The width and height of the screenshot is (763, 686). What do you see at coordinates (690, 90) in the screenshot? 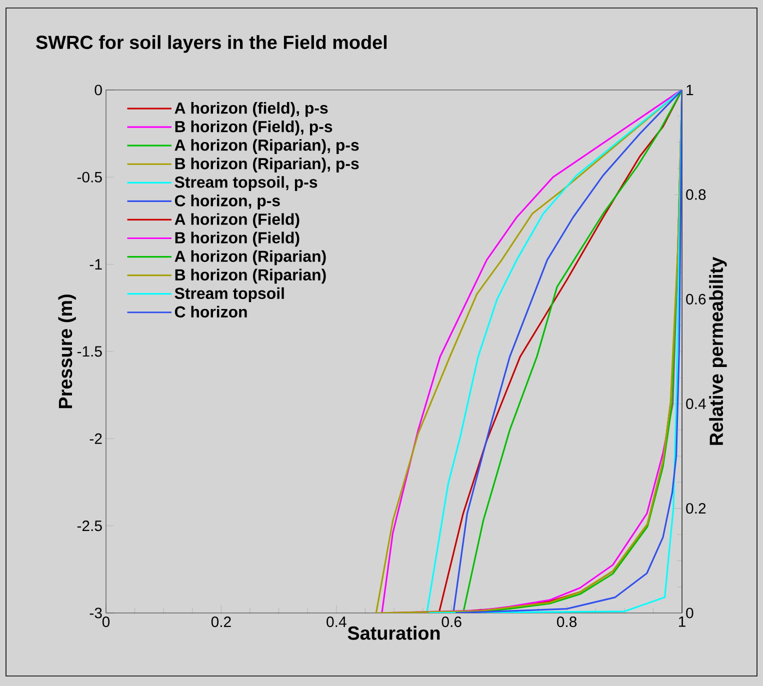
I see `y2-tick-label: 1` at bounding box center [690, 90].